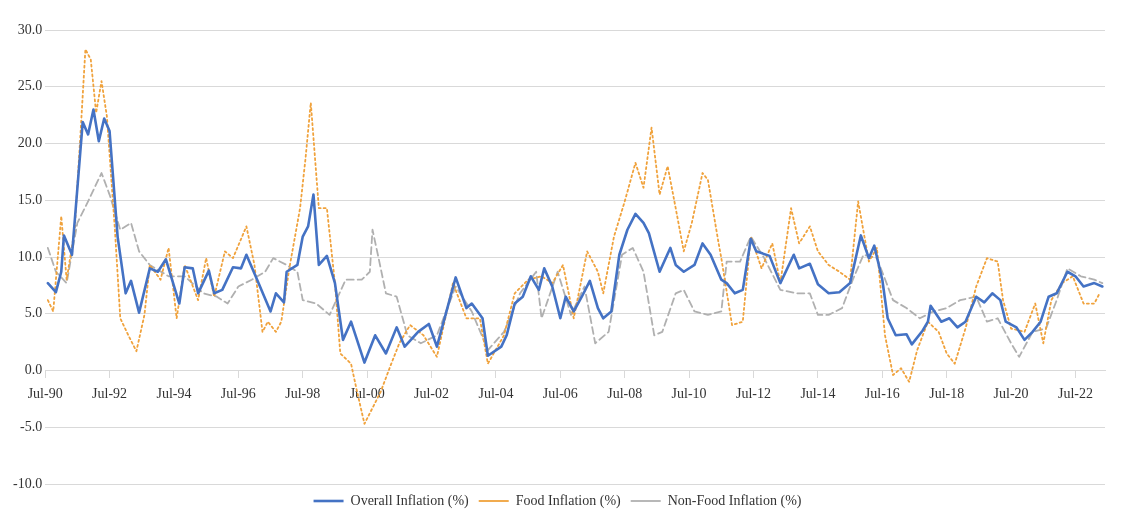 This screenshot has width=1125, height=523. What do you see at coordinates (689, 393) in the screenshot?
I see `x-tick-label: Jul-10` at bounding box center [689, 393].